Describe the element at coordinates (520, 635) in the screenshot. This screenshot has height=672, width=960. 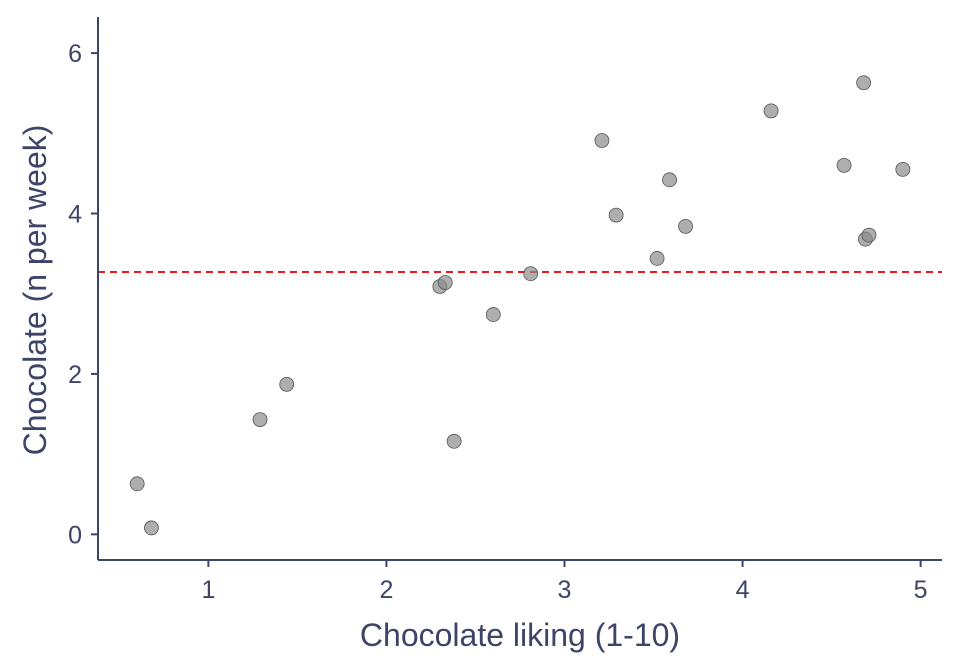
I see `x-axis-title: Chocolate liking (1-10)` at that location.